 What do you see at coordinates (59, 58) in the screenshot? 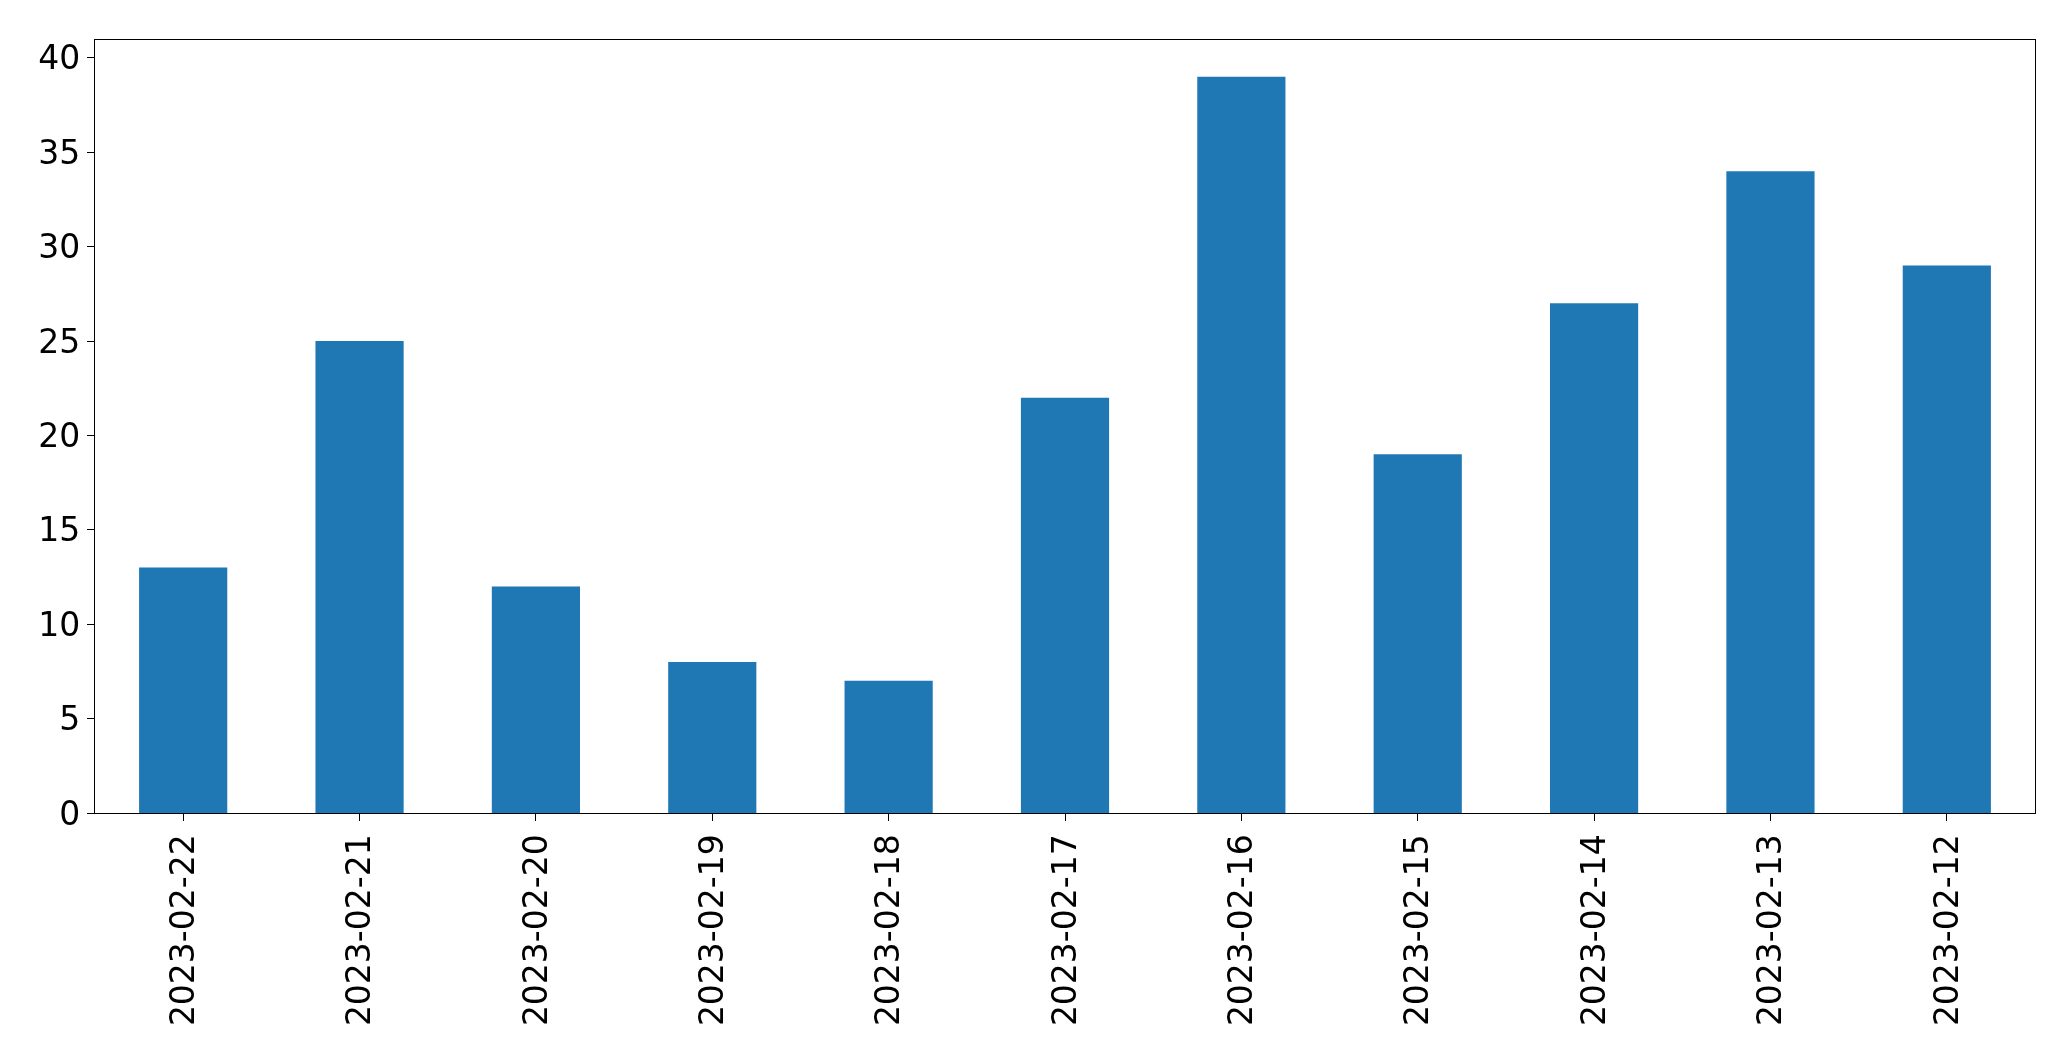
I see `y-tick-label: 40` at bounding box center [59, 58].